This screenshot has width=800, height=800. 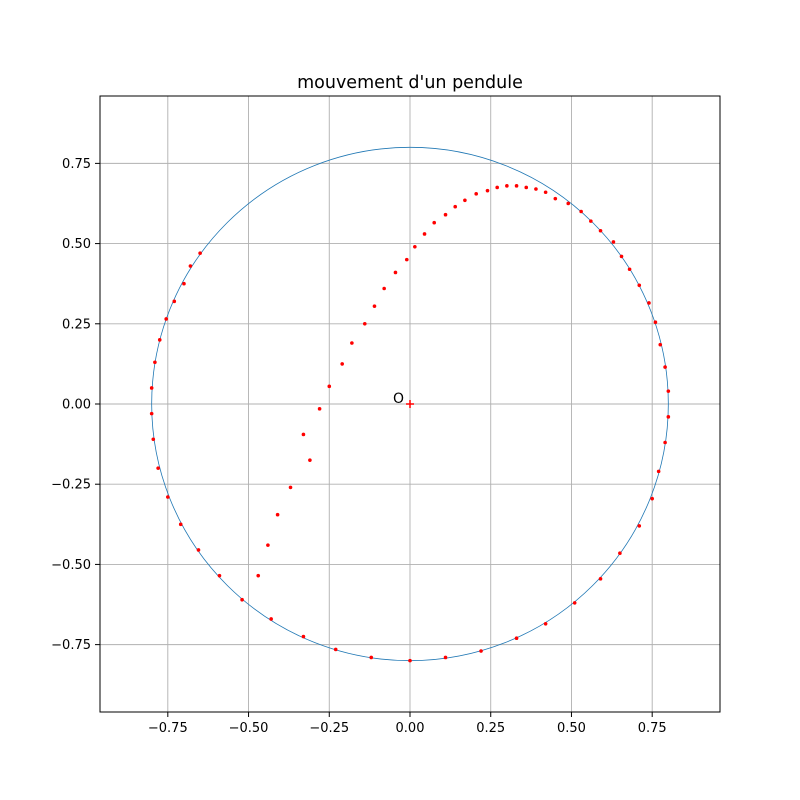 I want to click on x-tick-label: 0.00, so click(x=410, y=728).